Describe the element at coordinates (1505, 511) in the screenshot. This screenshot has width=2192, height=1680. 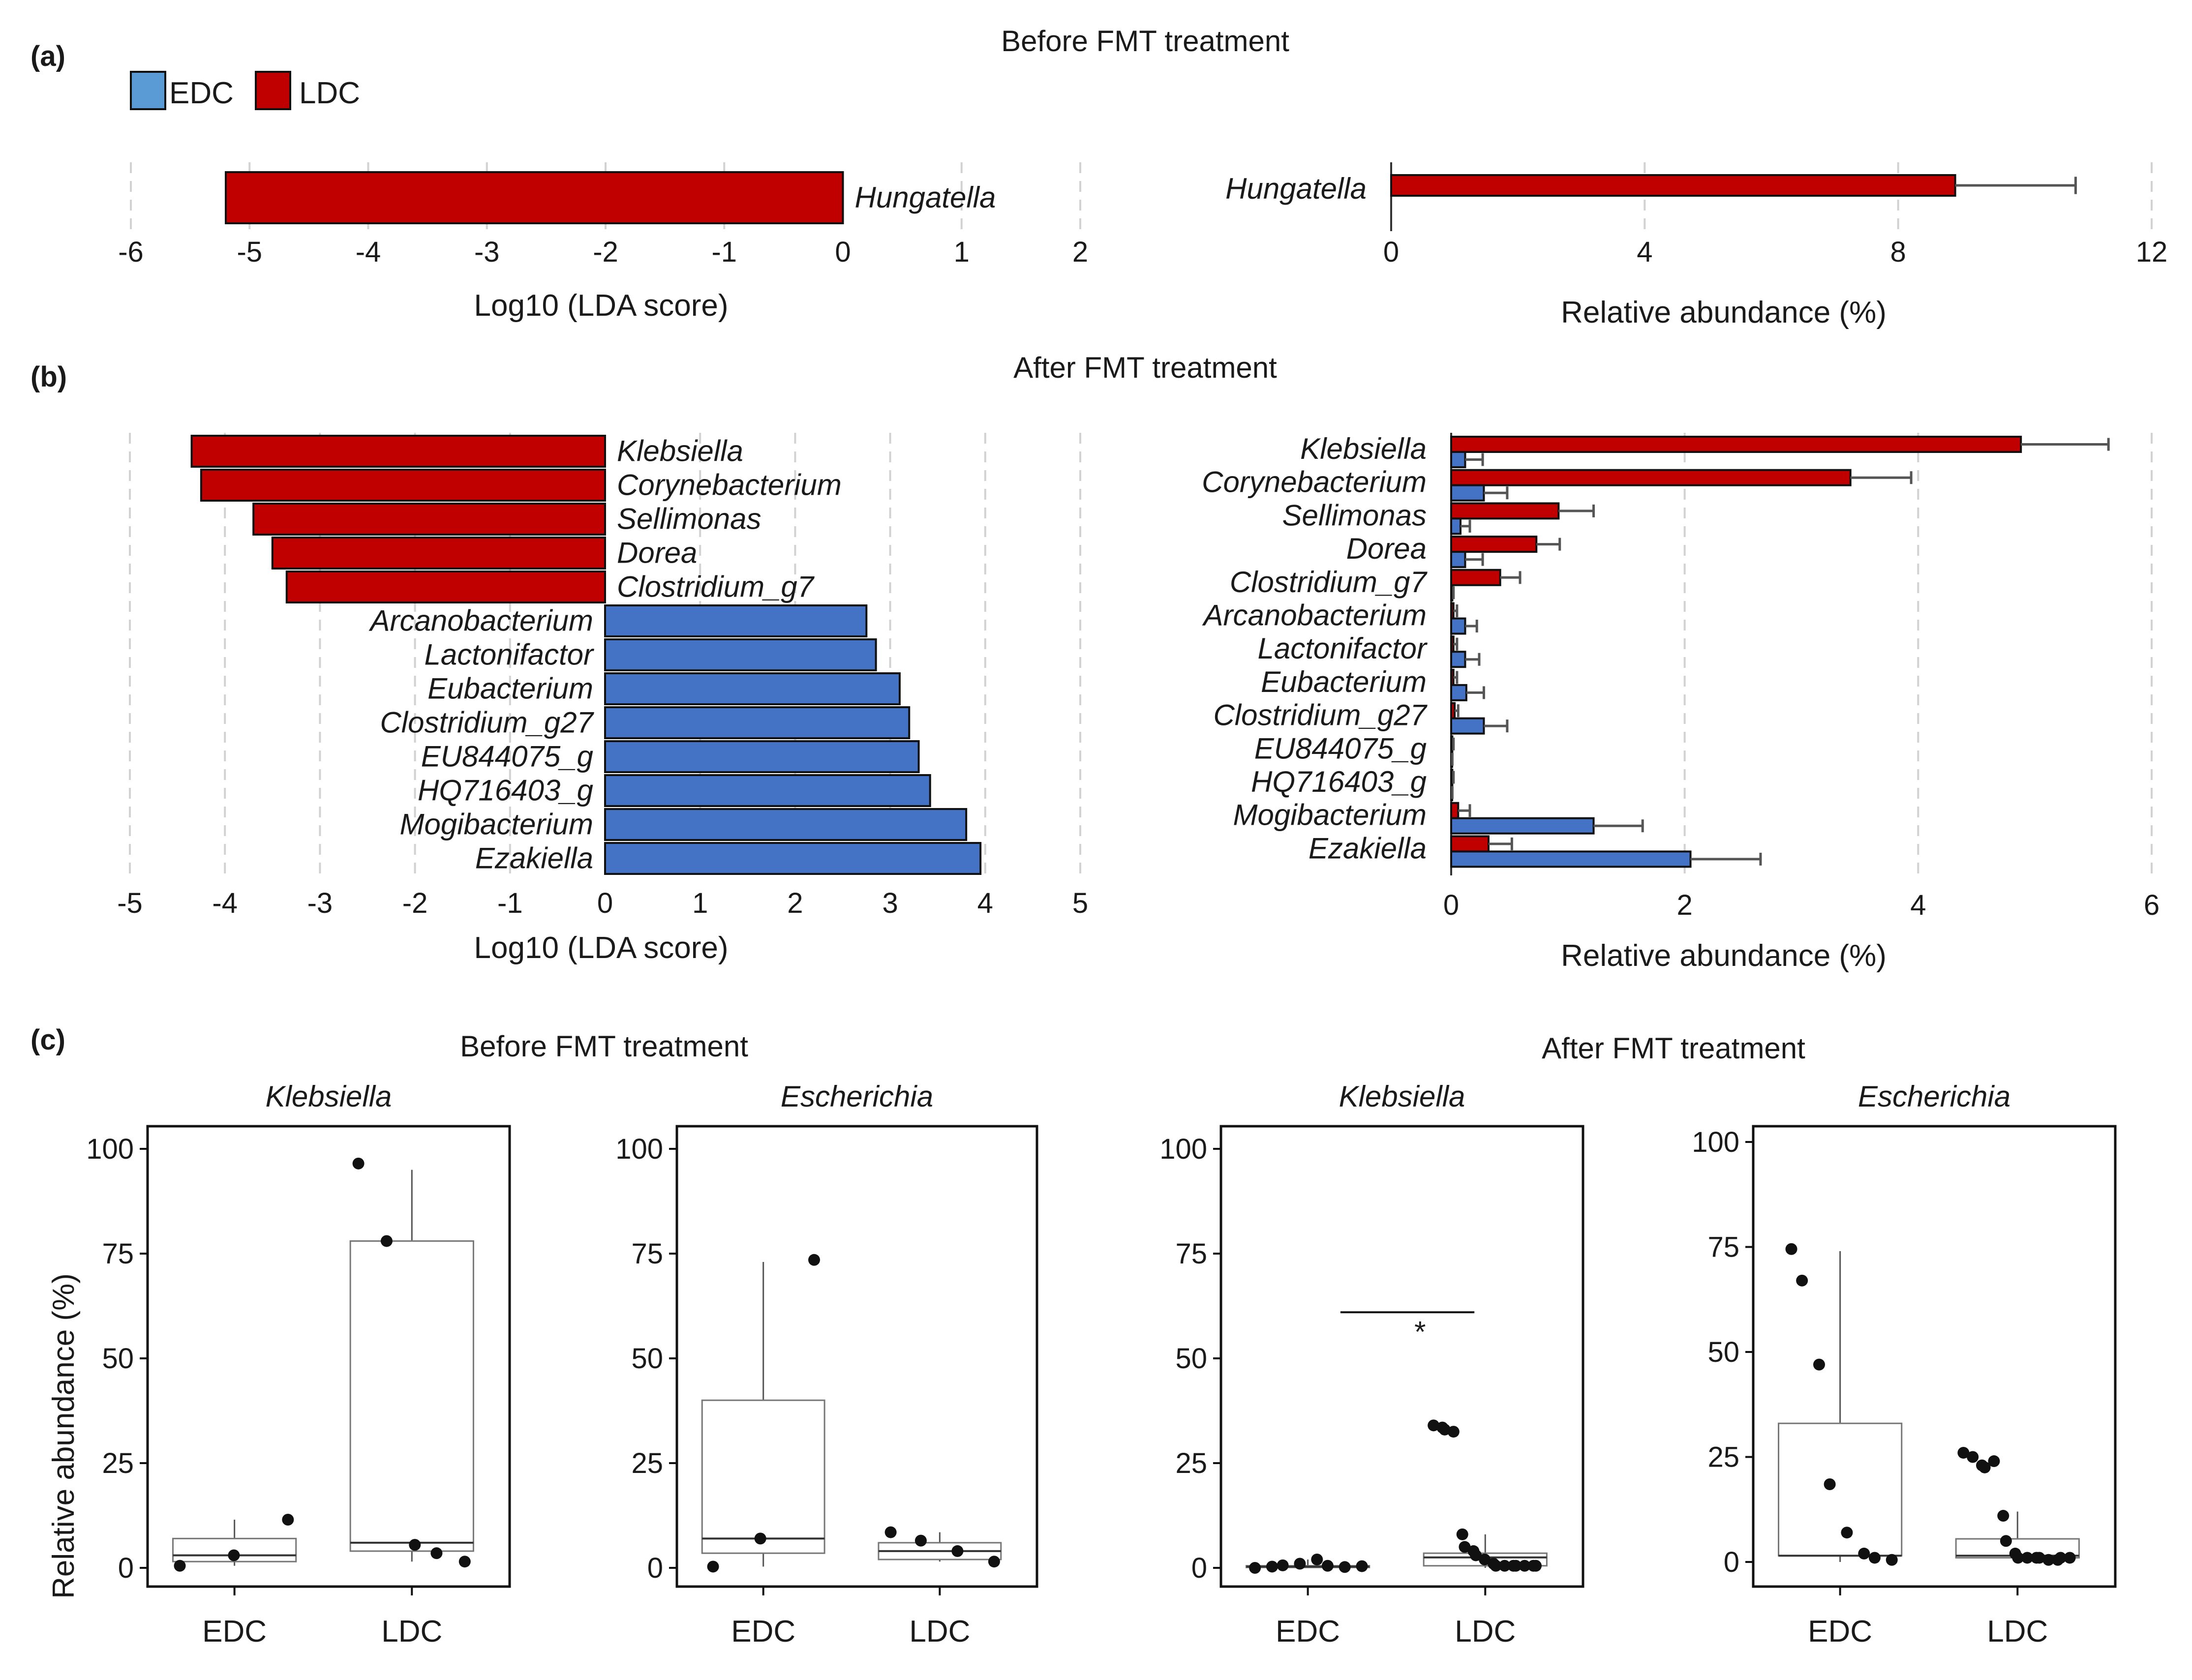
I see `bar-sellimonas-ldc` at that location.